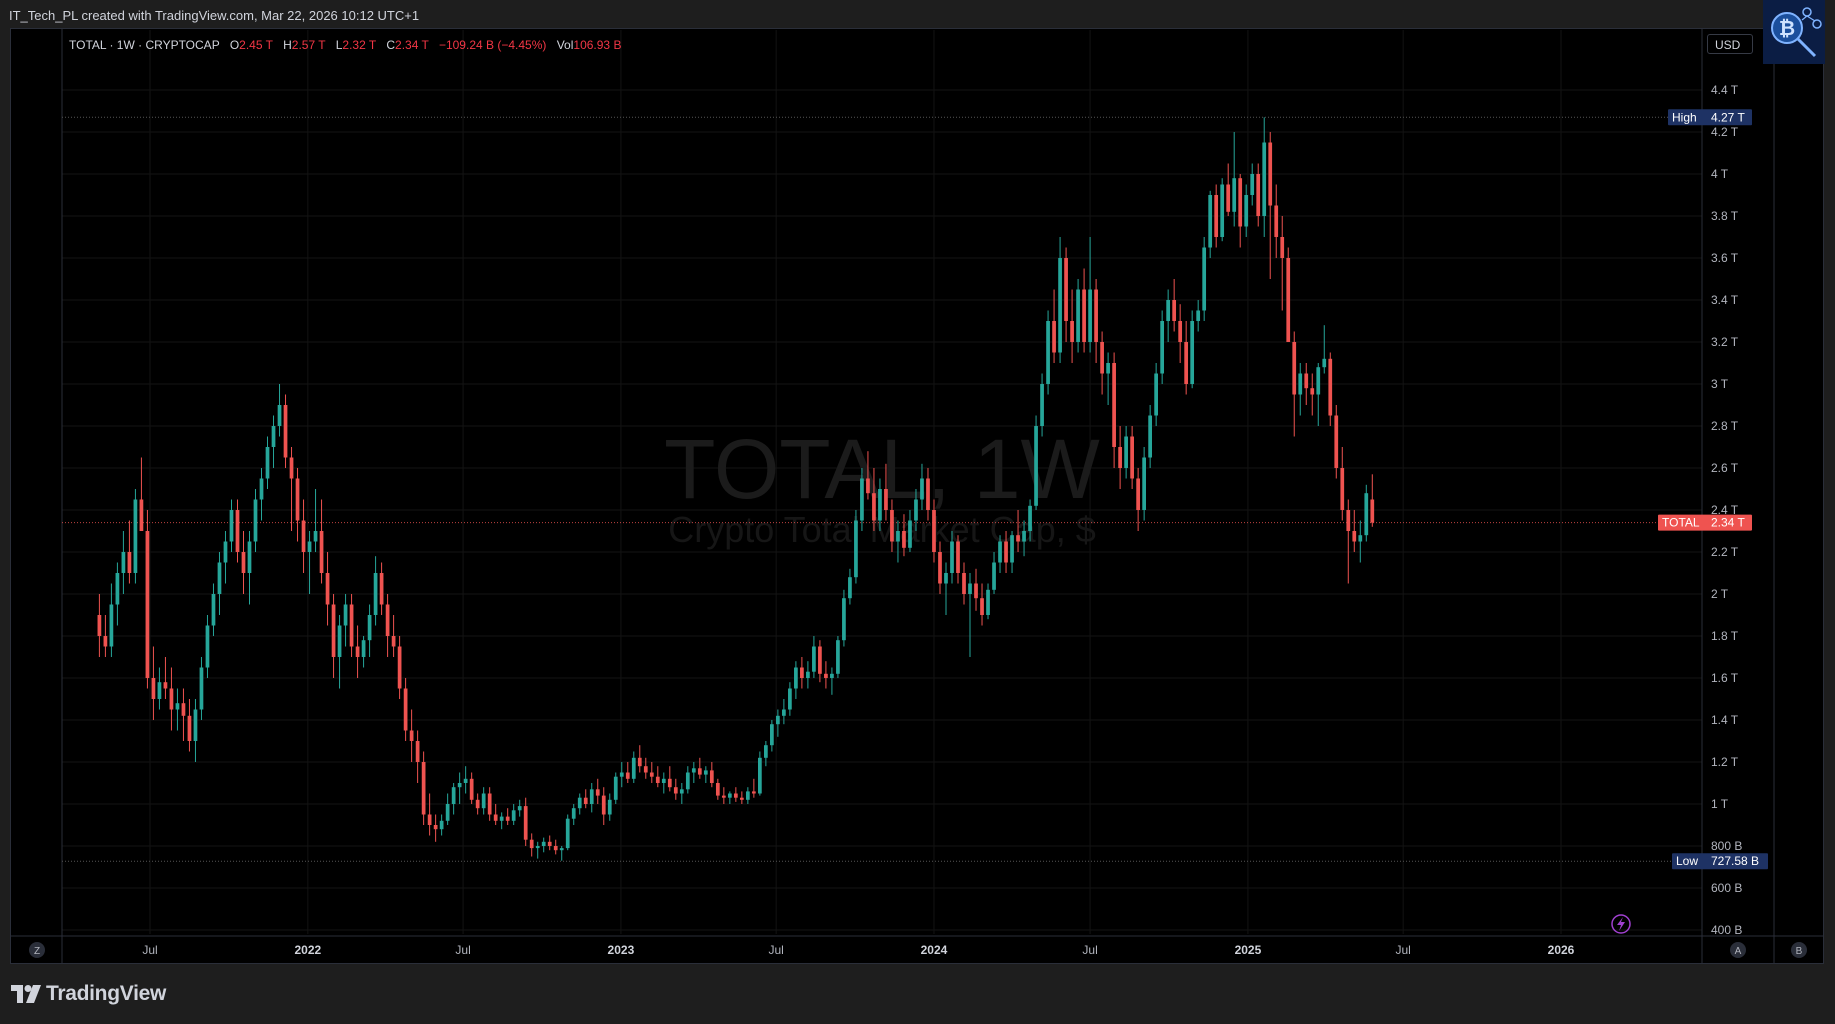  What do you see at coordinates (1720, 804) in the screenshot?
I see `y-tick-label: 1 T` at bounding box center [1720, 804].